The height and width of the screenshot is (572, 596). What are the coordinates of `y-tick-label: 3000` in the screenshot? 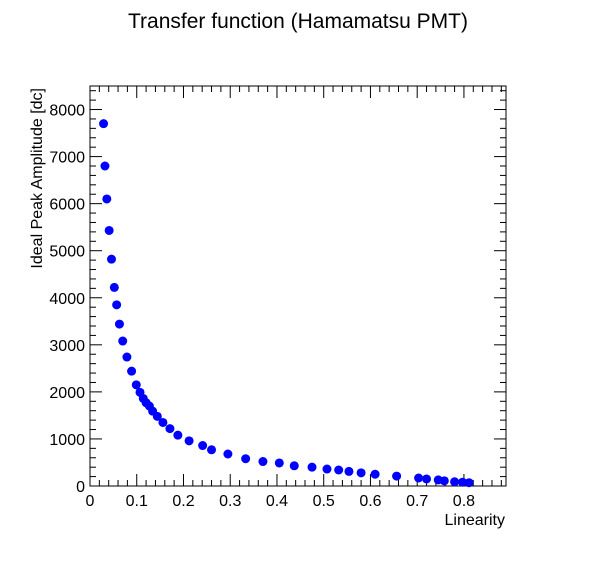 It's located at (67, 346).